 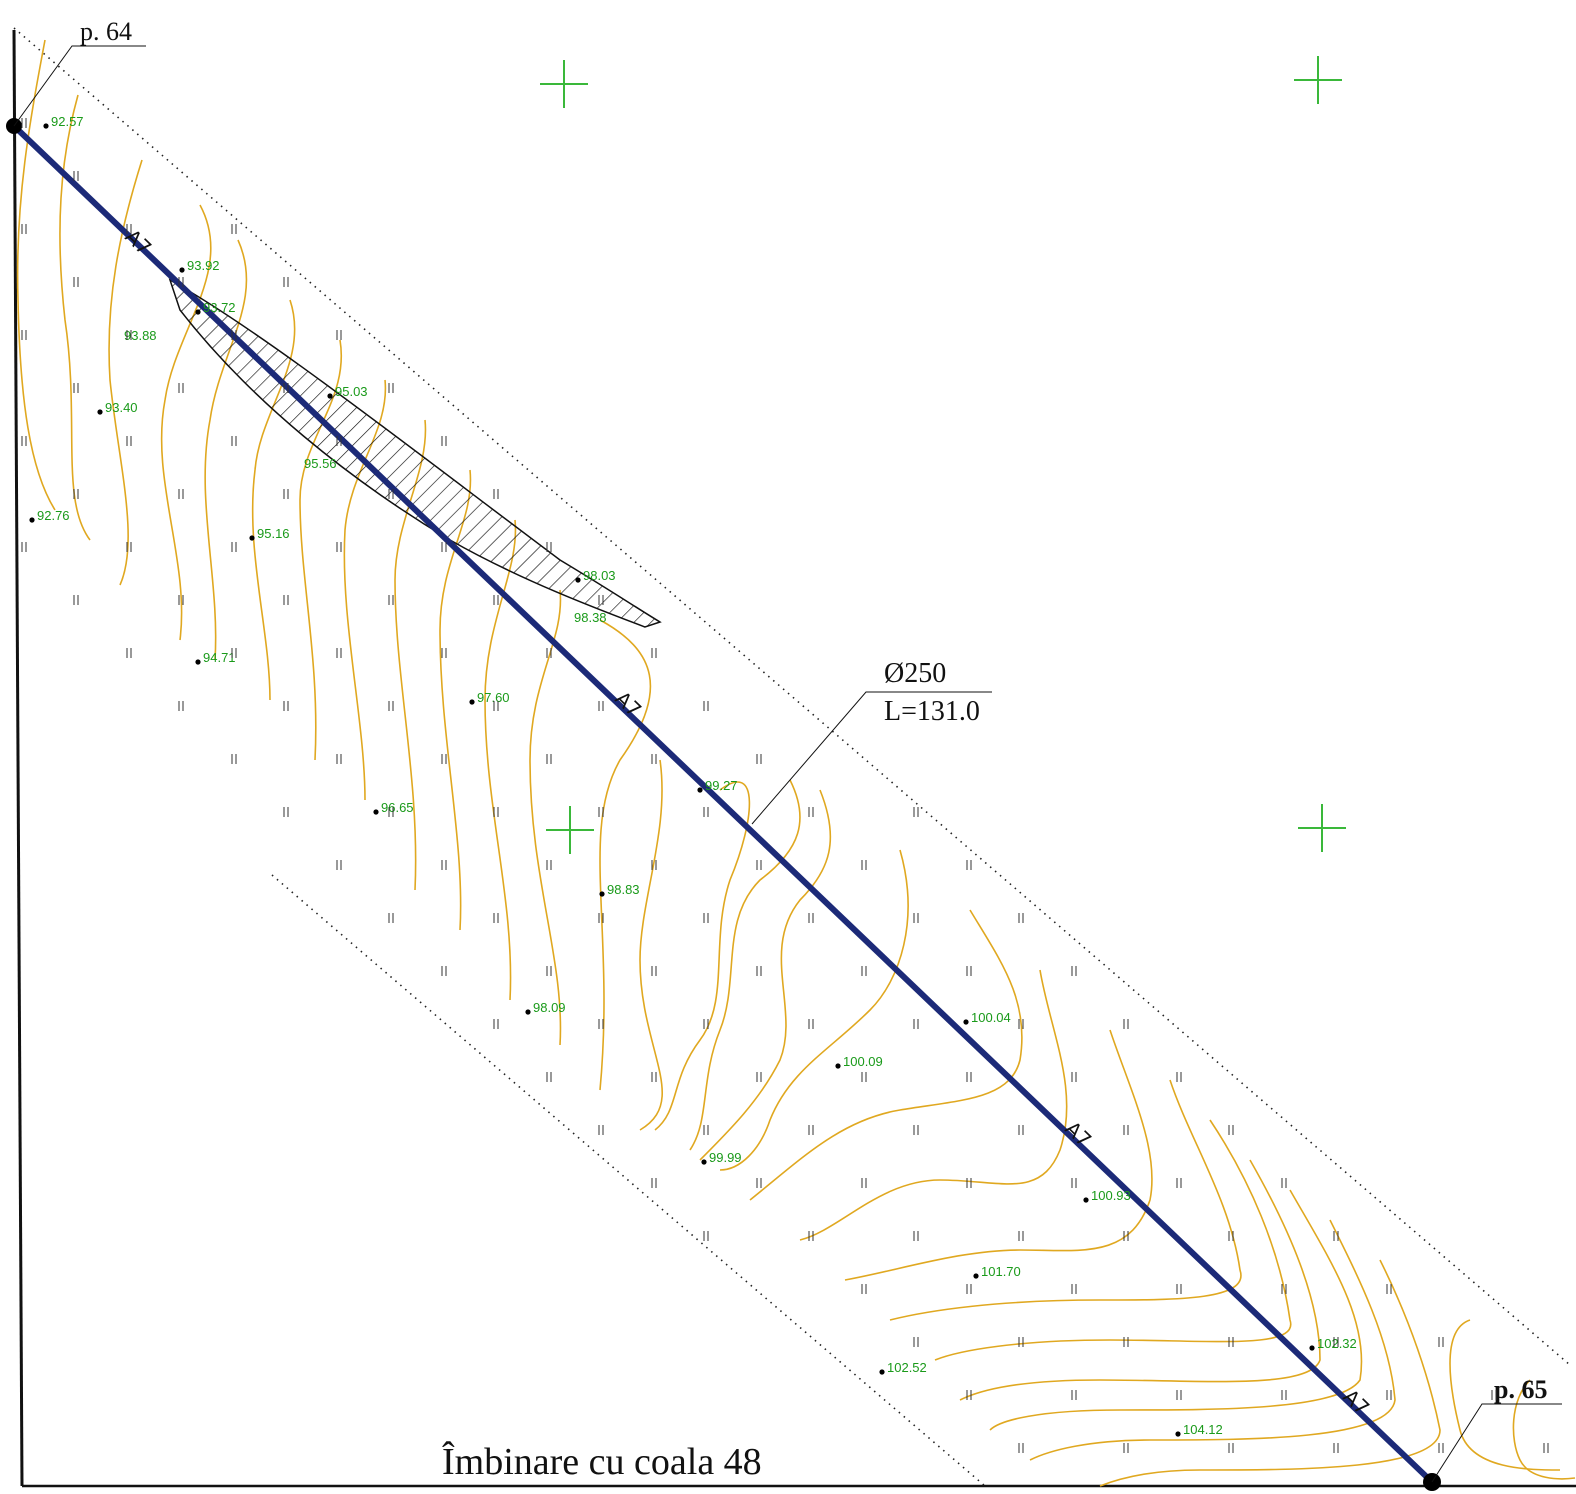 What do you see at coordinates (53, 515) in the screenshot?
I see `elevation-label: 92.76` at bounding box center [53, 515].